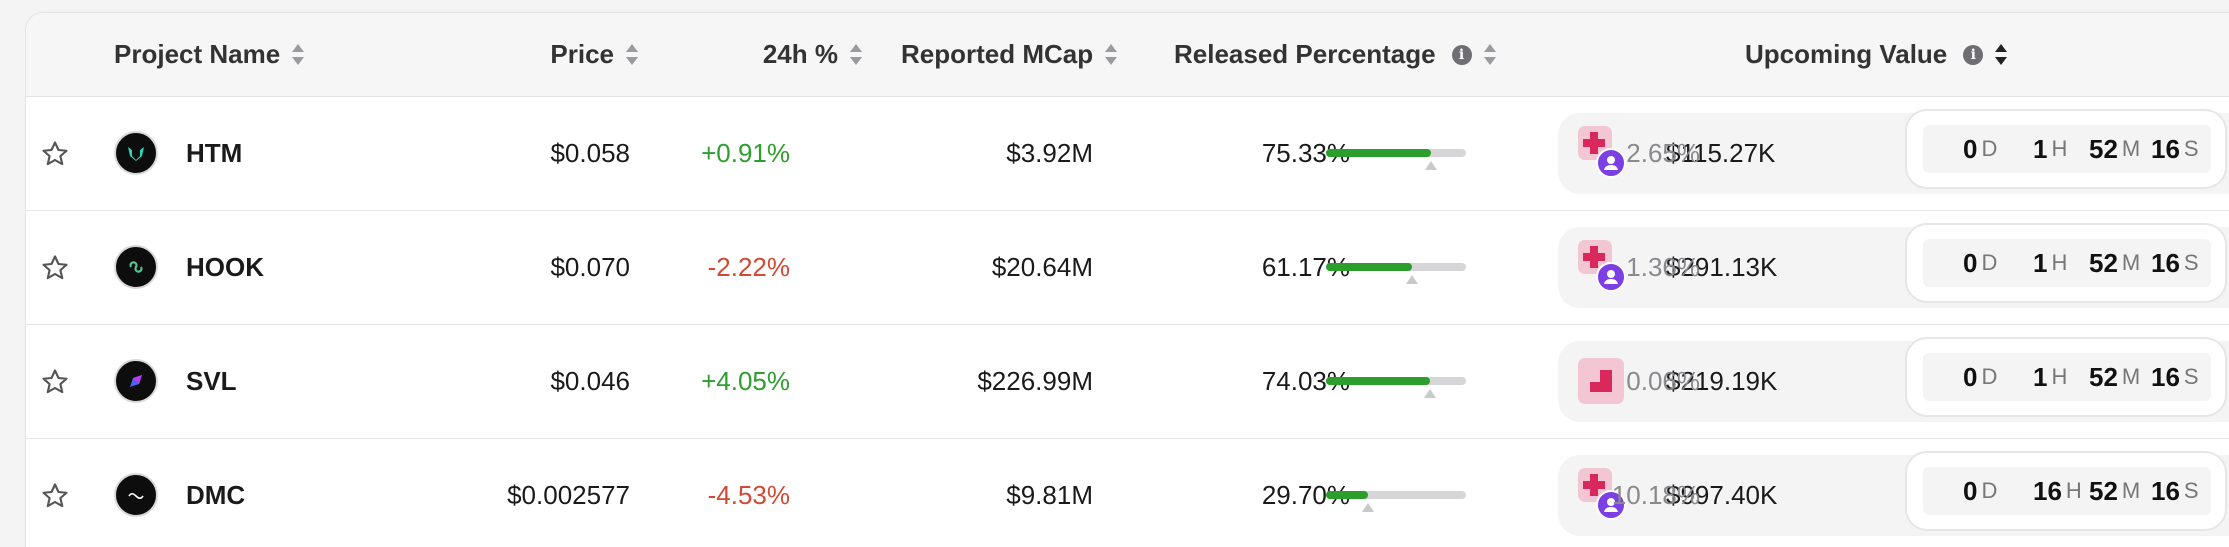  What do you see at coordinates (1846, 54) in the screenshot?
I see `column-label: Upcoming Value` at bounding box center [1846, 54].